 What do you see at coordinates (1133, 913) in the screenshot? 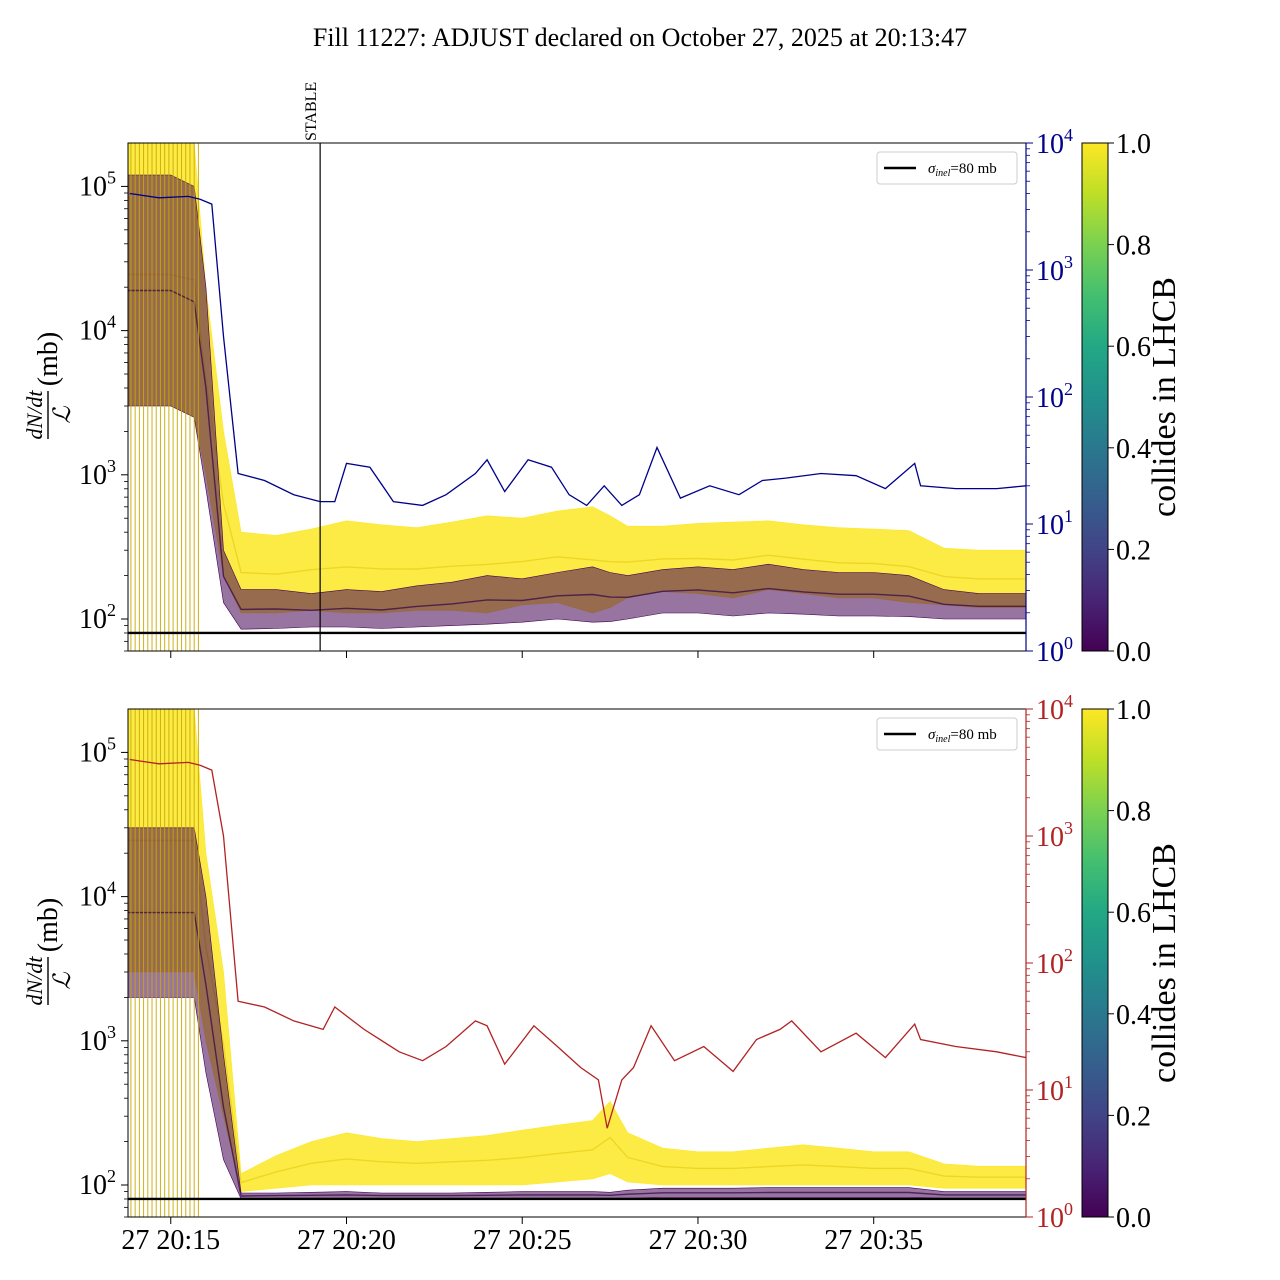
I see `colorbar-tick-label-1-3: 0.6` at bounding box center [1133, 913].